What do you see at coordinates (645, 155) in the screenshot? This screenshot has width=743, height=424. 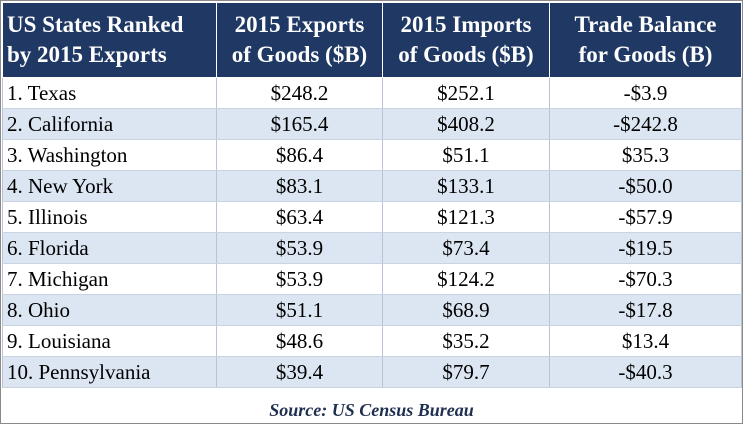 I see `value-cell: $35.3` at bounding box center [645, 155].